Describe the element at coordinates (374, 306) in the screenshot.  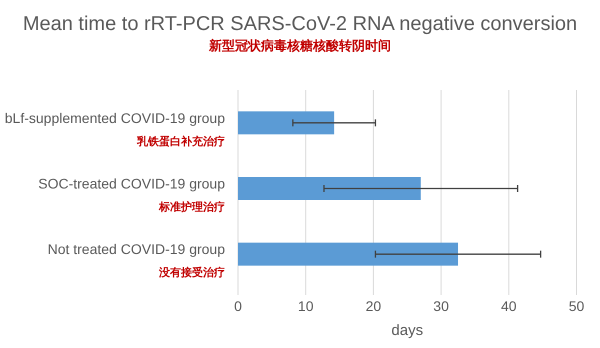
I see `x-tick-label: 20` at that location.